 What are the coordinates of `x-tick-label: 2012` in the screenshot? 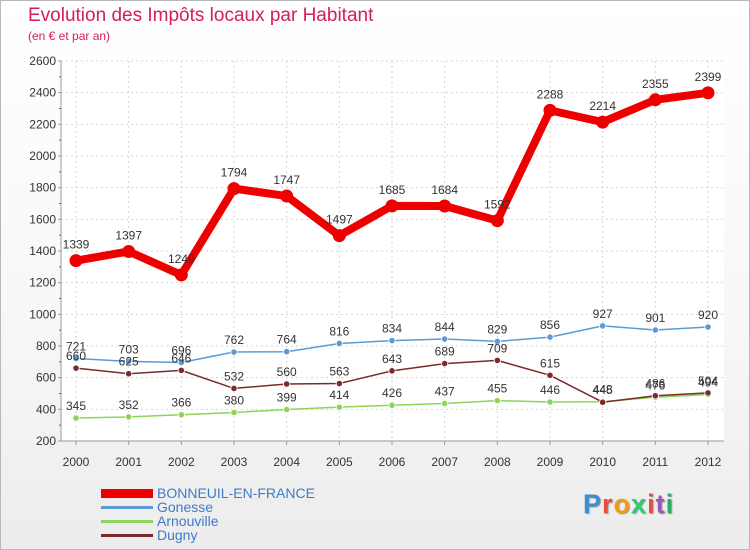 It's located at (708, 462).